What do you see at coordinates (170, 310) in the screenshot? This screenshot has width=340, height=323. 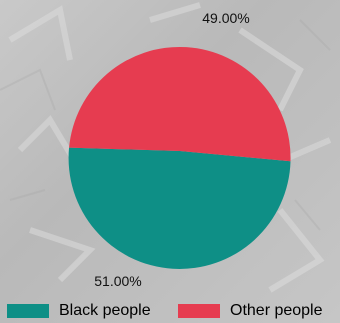 I see `legend: Black people Other people` at bounding box center [170, 310].